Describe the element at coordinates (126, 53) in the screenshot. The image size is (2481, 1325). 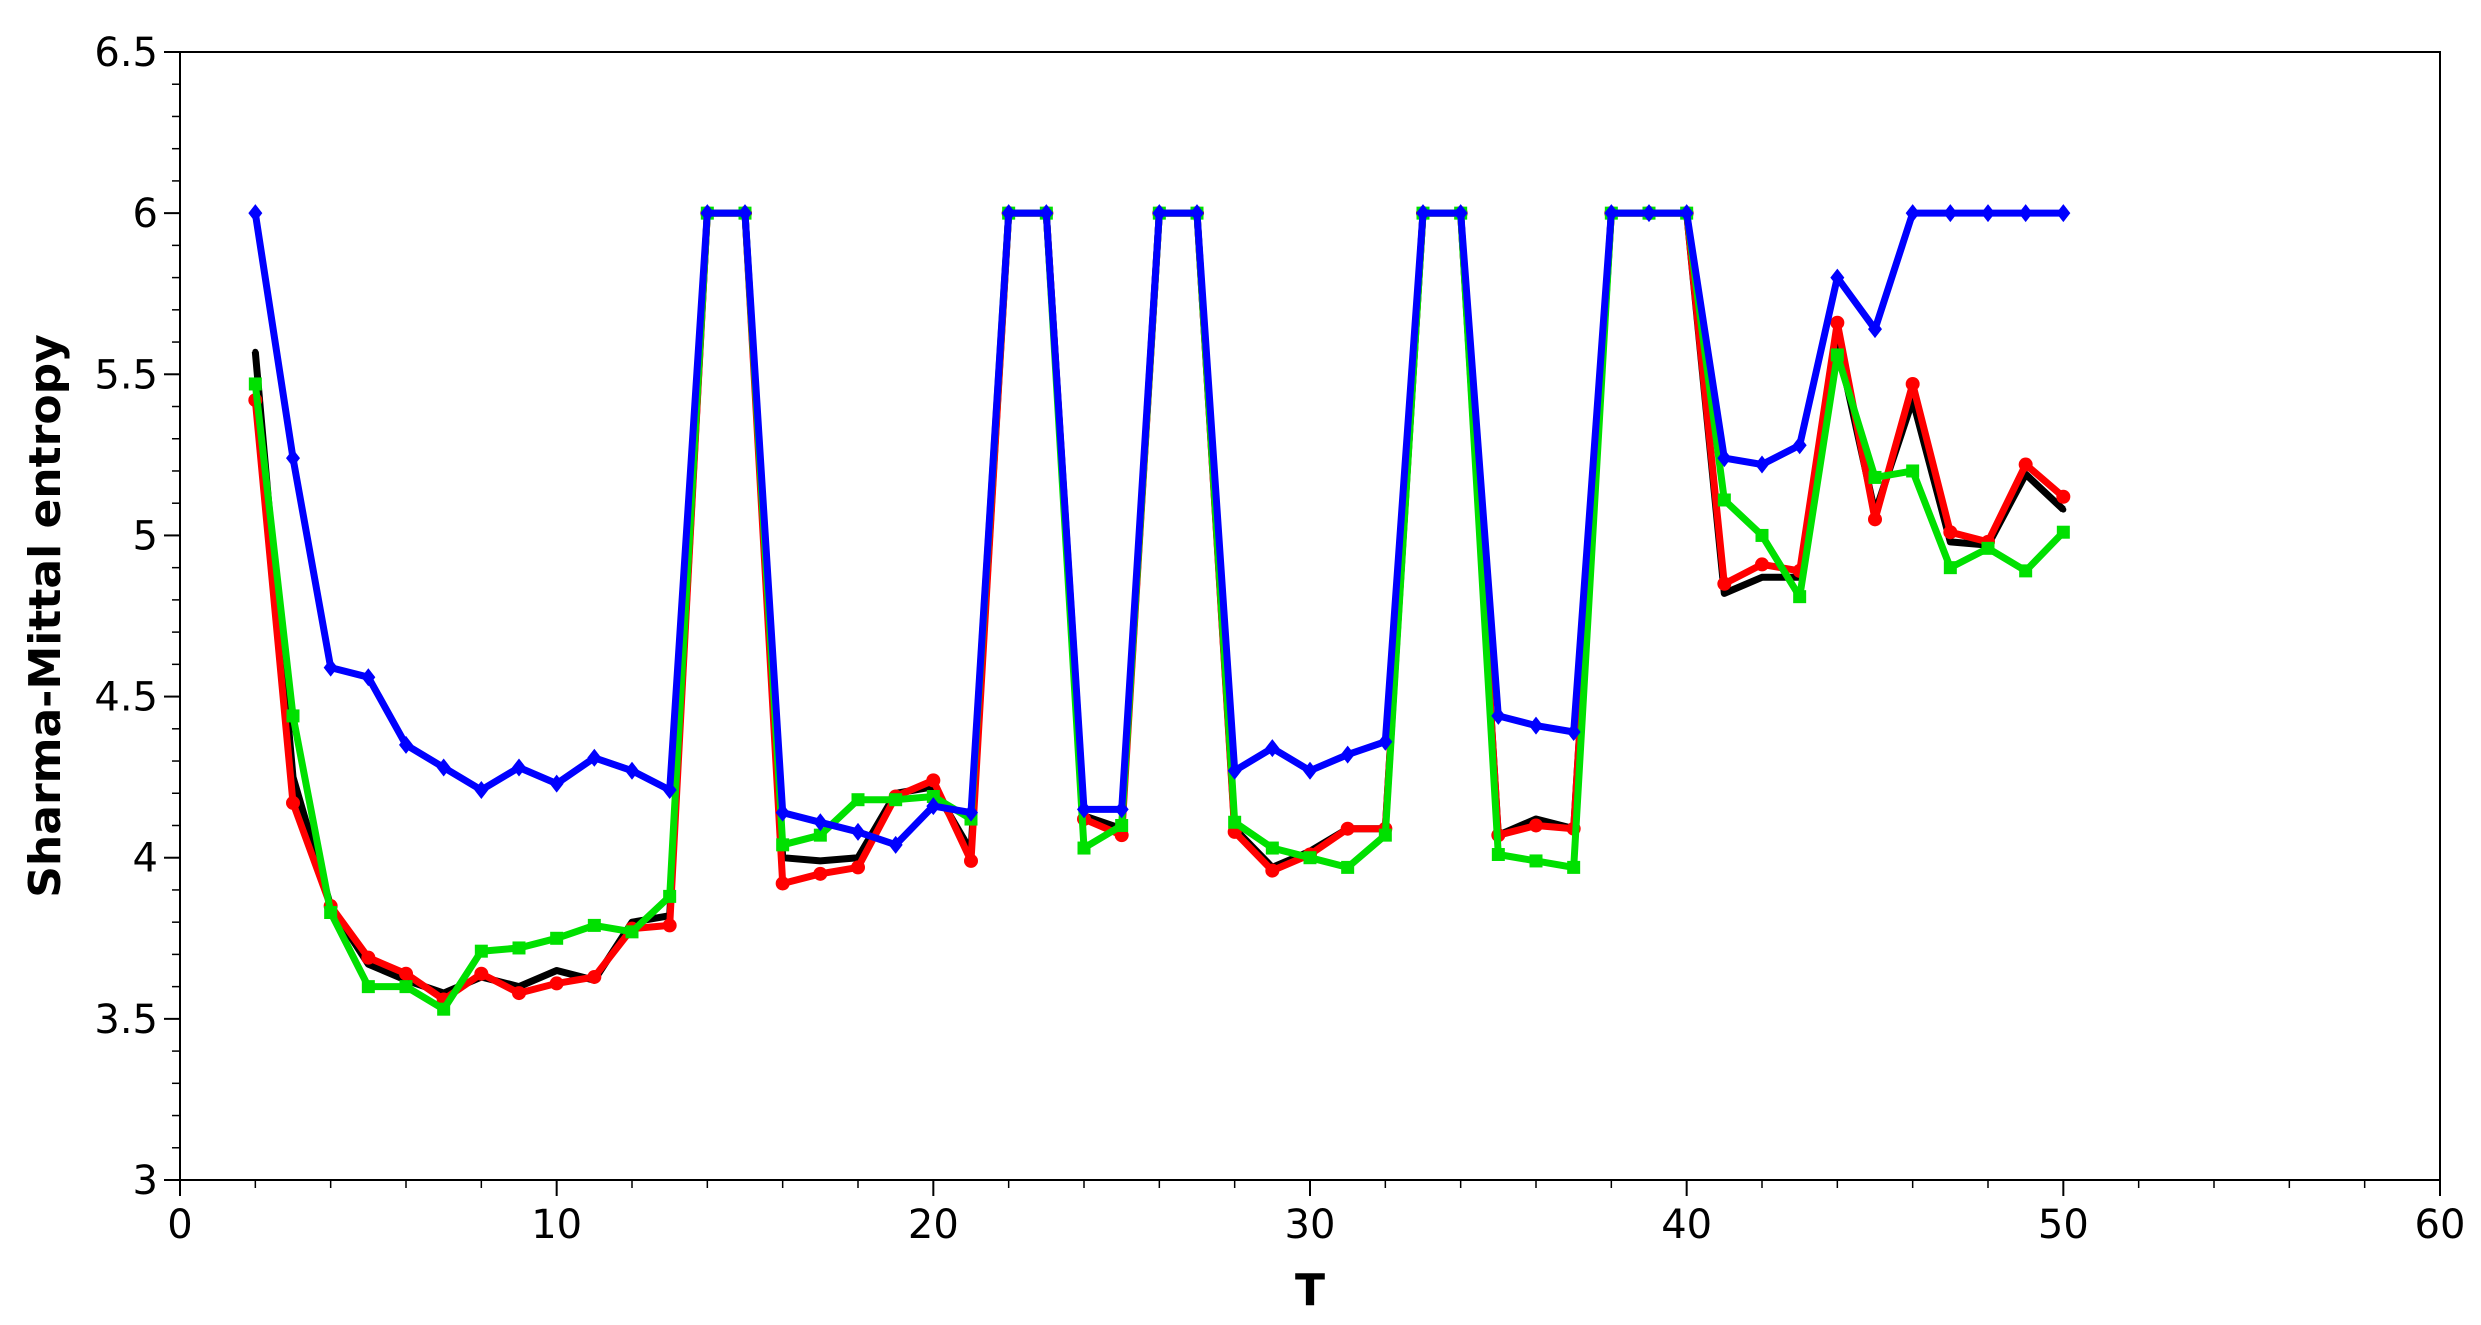
I see `y-tick-label: 6.5` at that location.